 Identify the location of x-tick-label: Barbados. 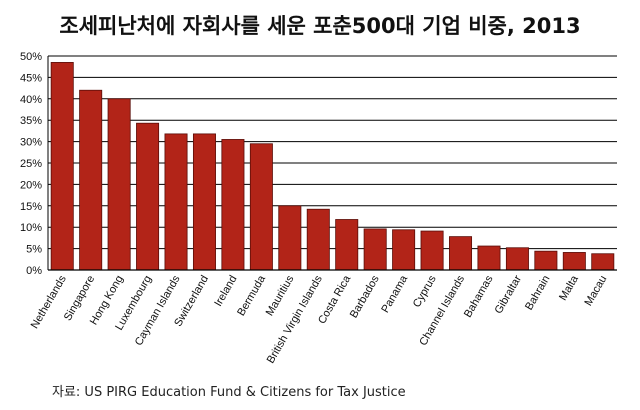
(365, 296).